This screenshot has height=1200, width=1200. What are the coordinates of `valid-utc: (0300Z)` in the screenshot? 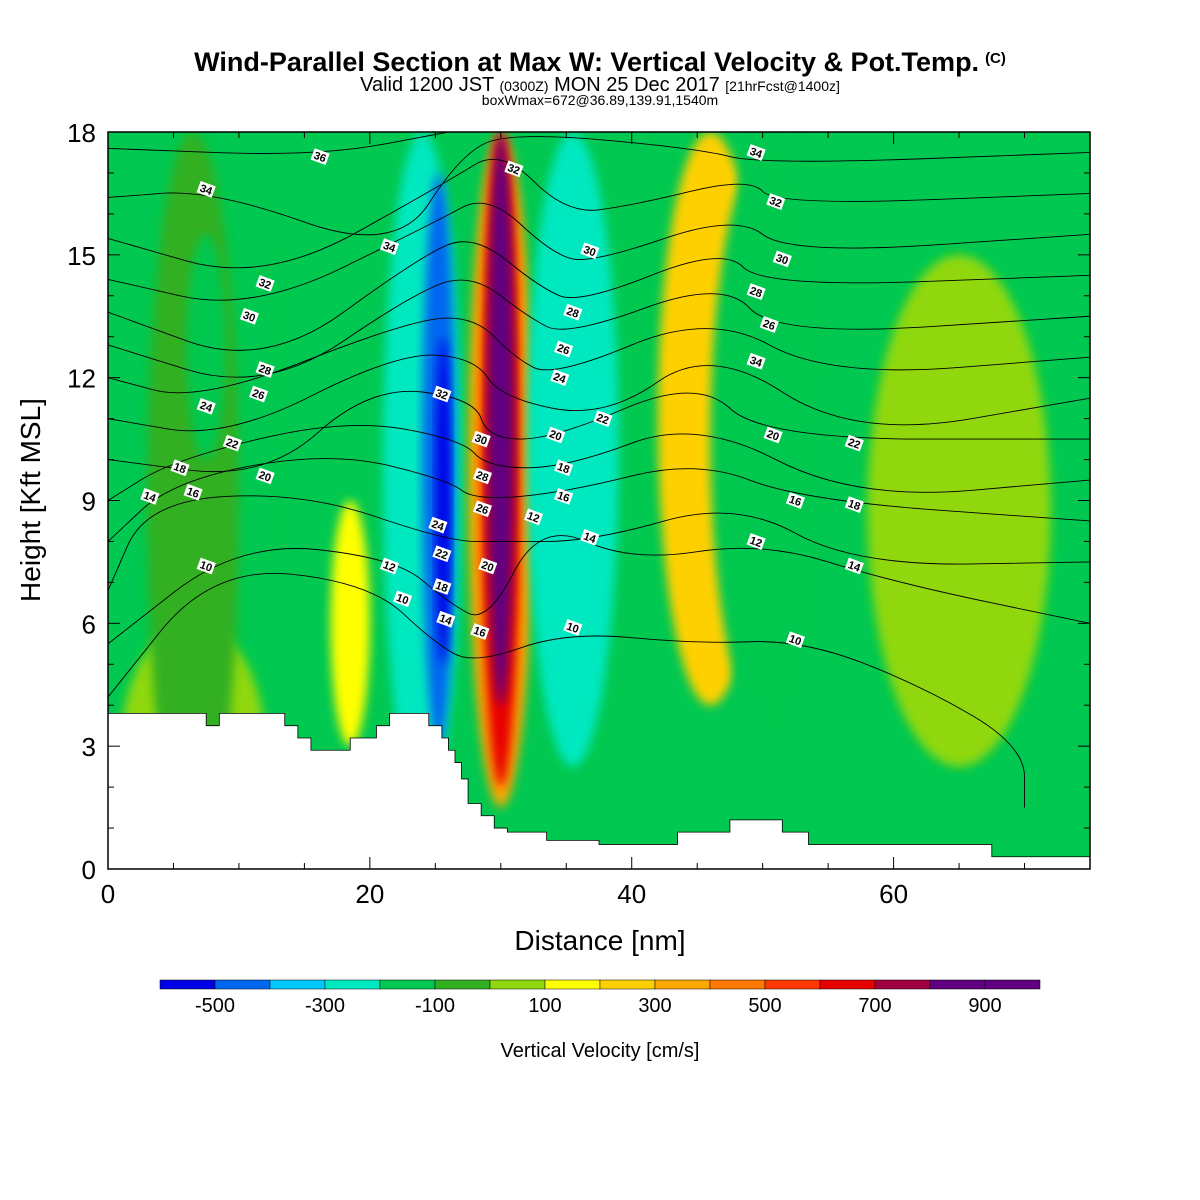 It's located at (524, 86).